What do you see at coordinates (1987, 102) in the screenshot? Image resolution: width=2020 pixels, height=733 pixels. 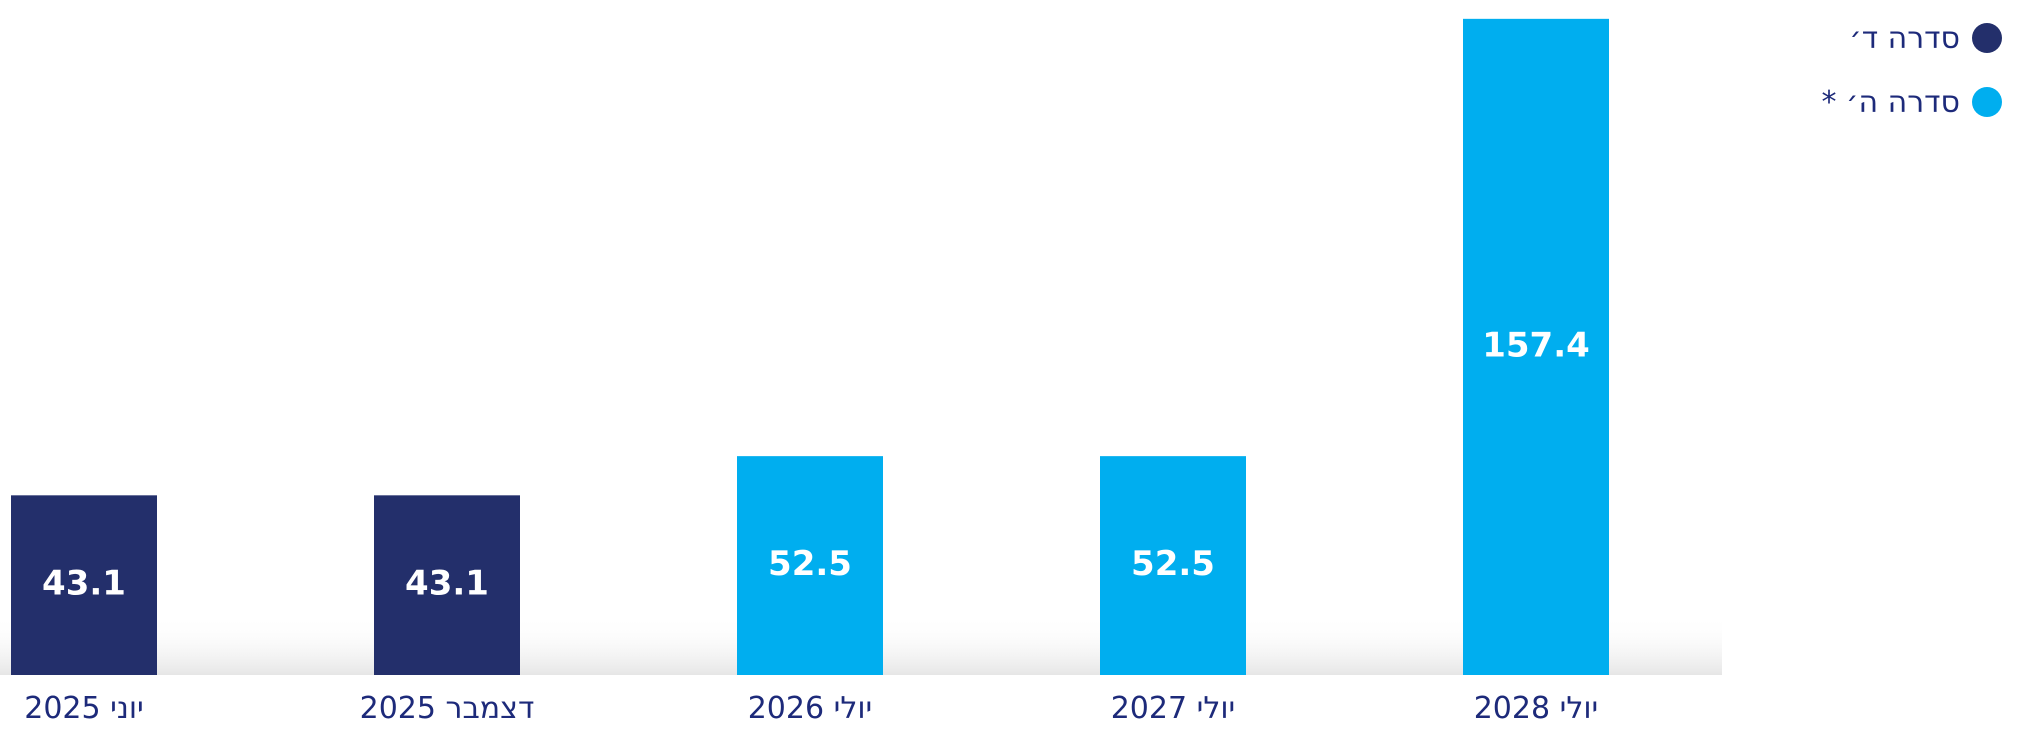 I see `legend-swatch-series-h` at bounding box center [1987, 102].